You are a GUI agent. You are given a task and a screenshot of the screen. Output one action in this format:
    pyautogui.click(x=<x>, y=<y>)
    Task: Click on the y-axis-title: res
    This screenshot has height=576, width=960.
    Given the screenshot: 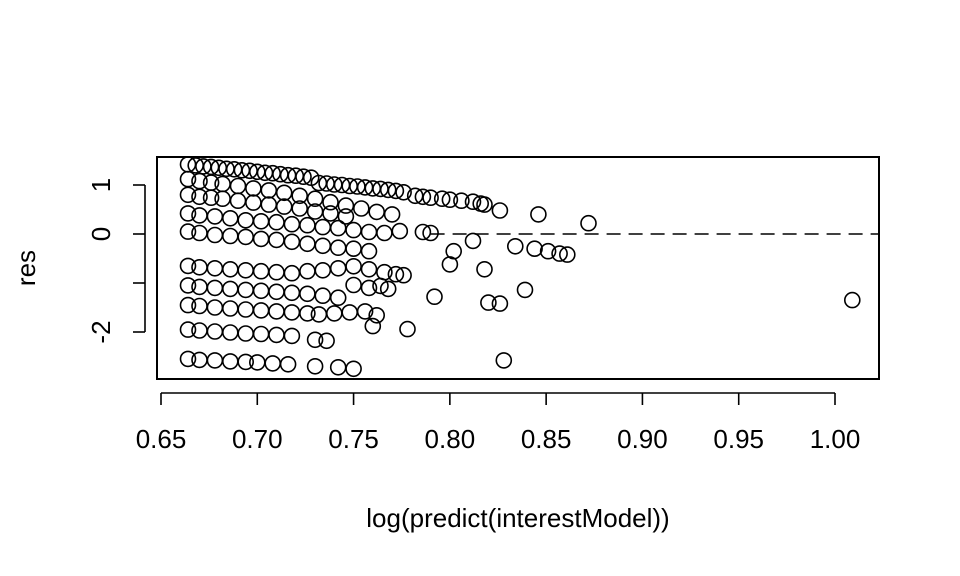 What is the action you would take?
    pyautogui.click(x=26, y=268)
    